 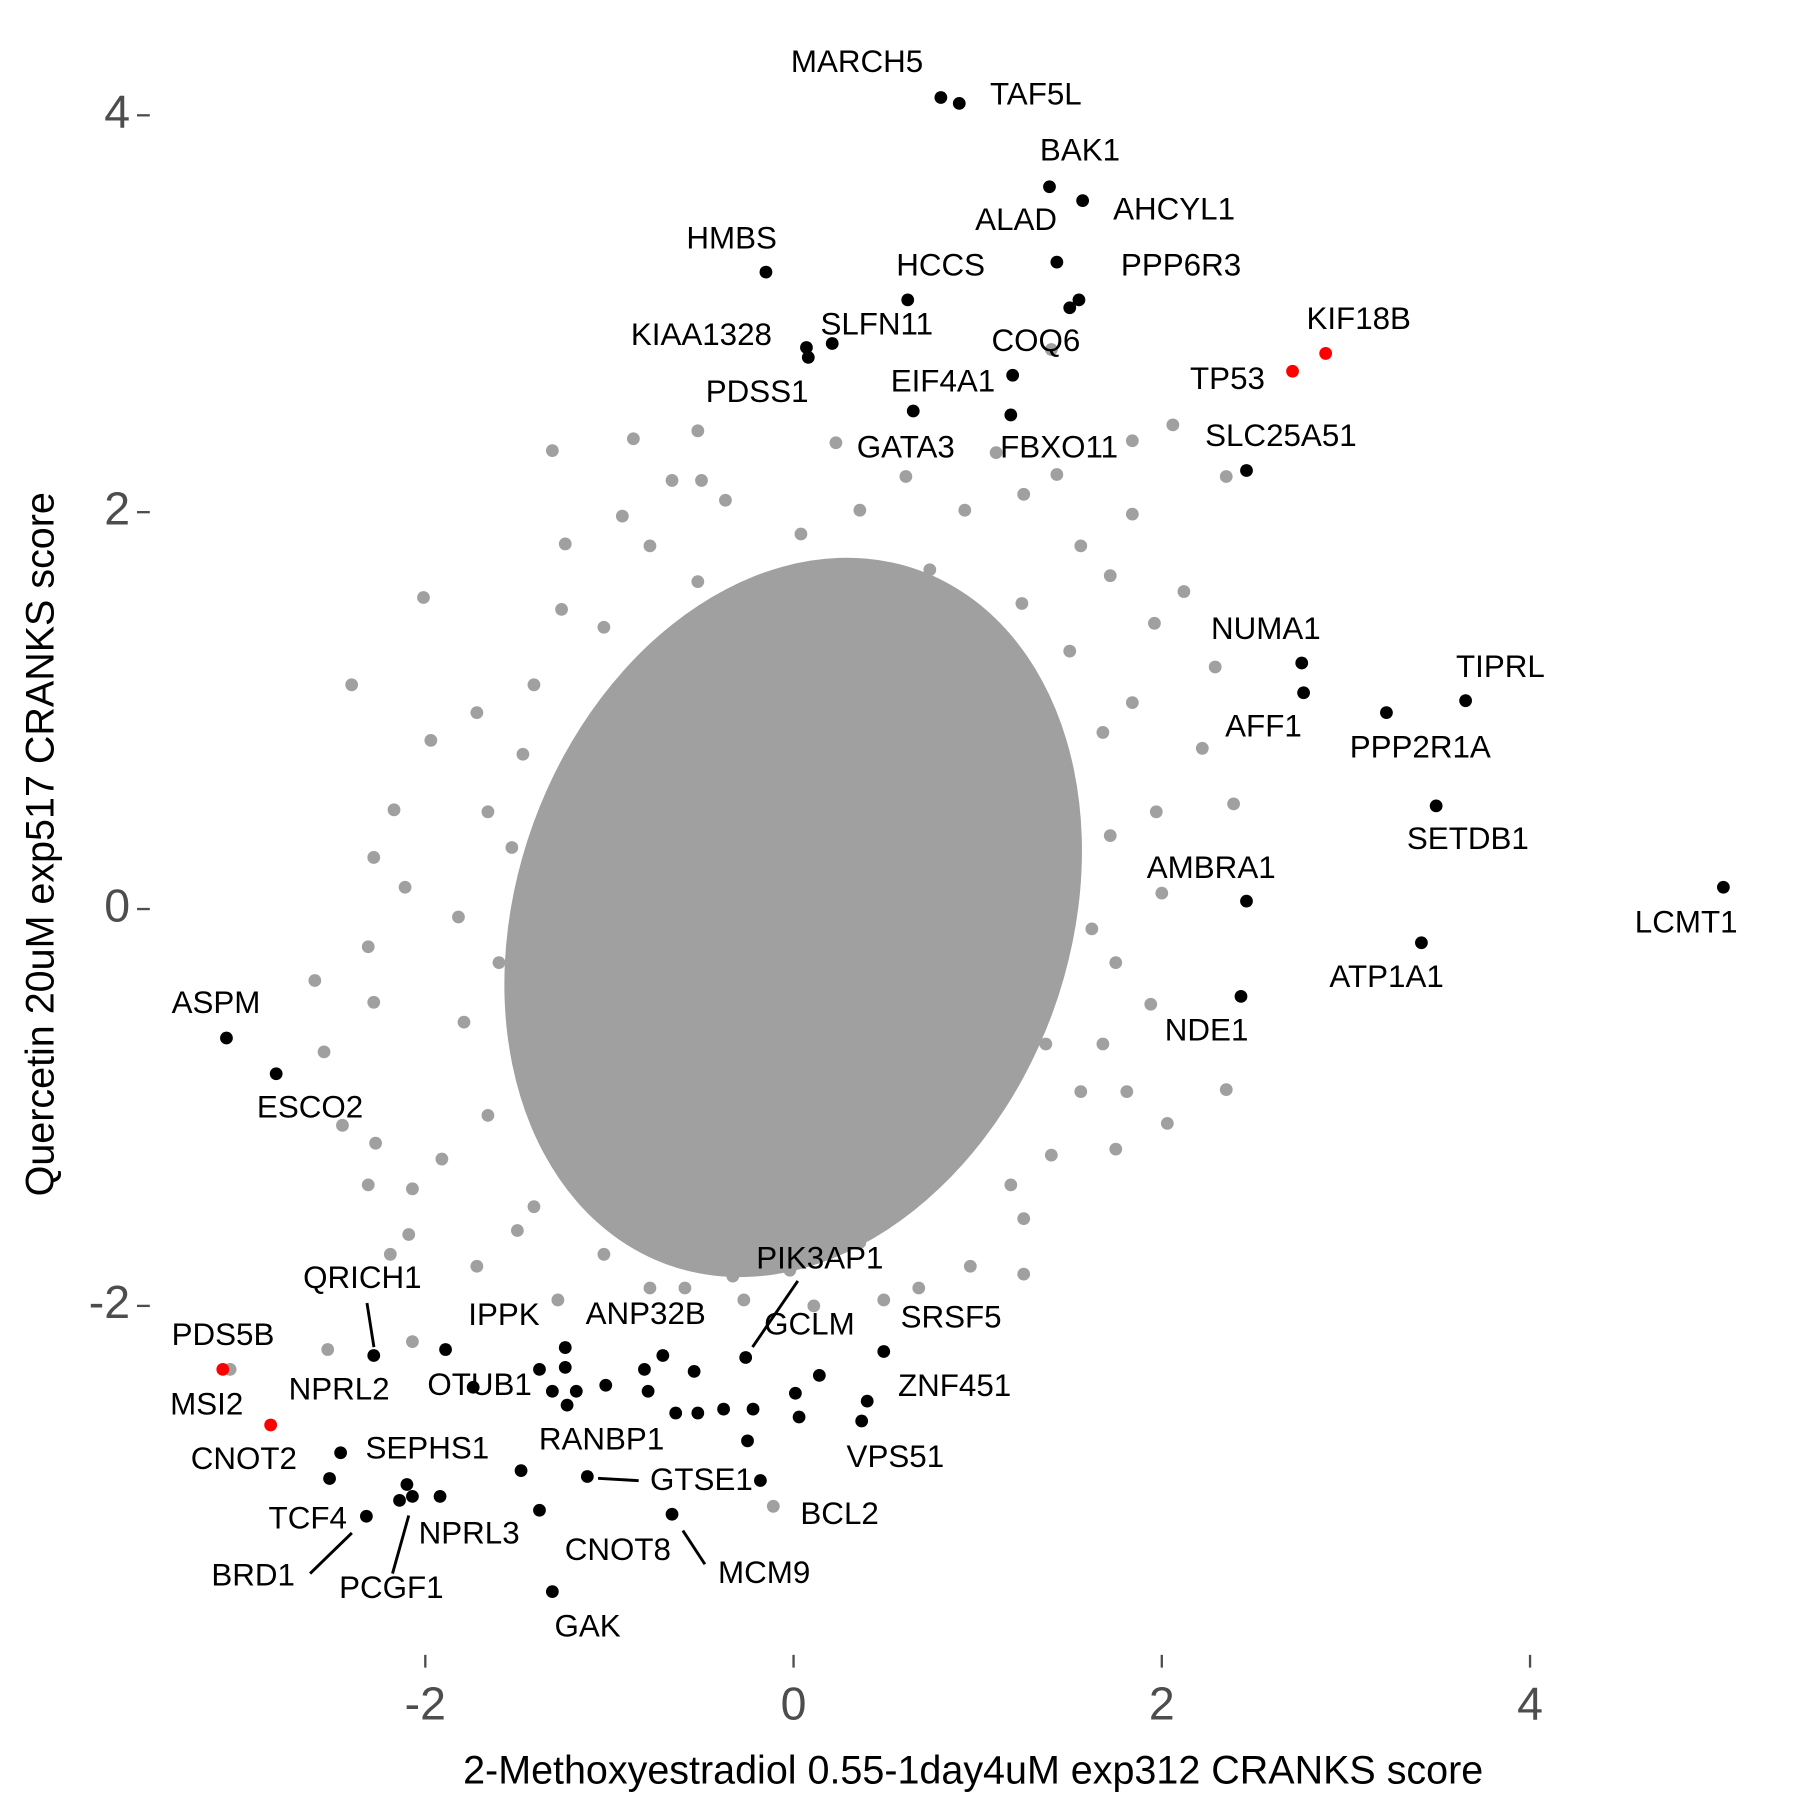 What do you see at coordinates (428, 1448) in the screenshot?
I see `point-label: SEPHS1` at bounding box center [428, 1448].